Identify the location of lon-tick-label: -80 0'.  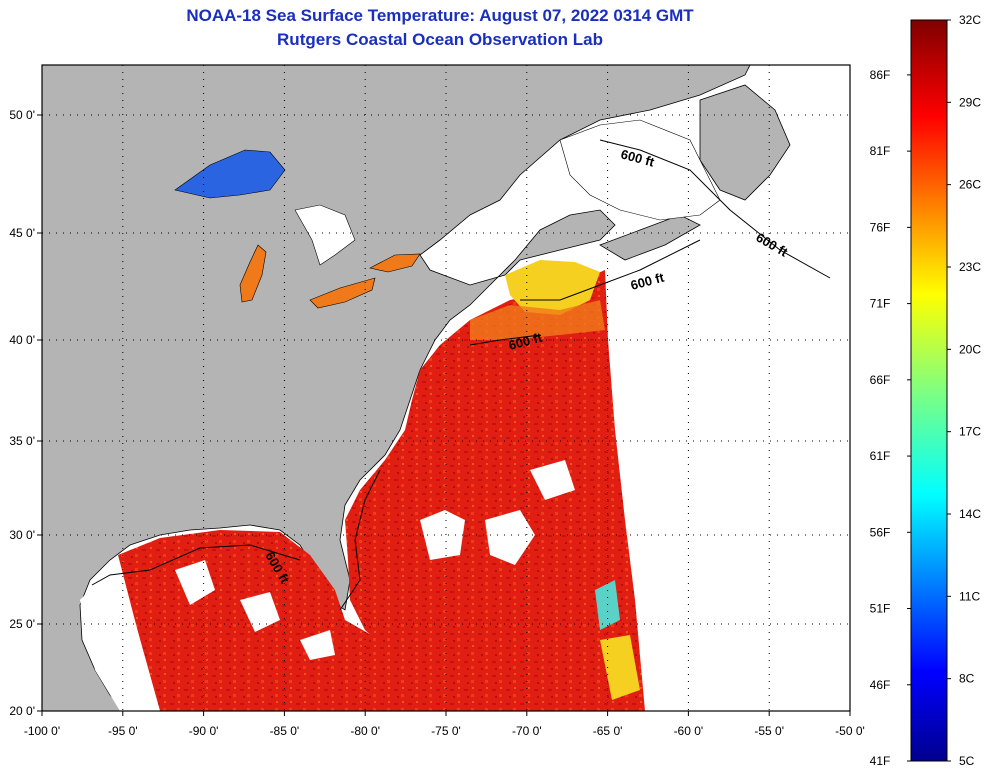
(365, 731).